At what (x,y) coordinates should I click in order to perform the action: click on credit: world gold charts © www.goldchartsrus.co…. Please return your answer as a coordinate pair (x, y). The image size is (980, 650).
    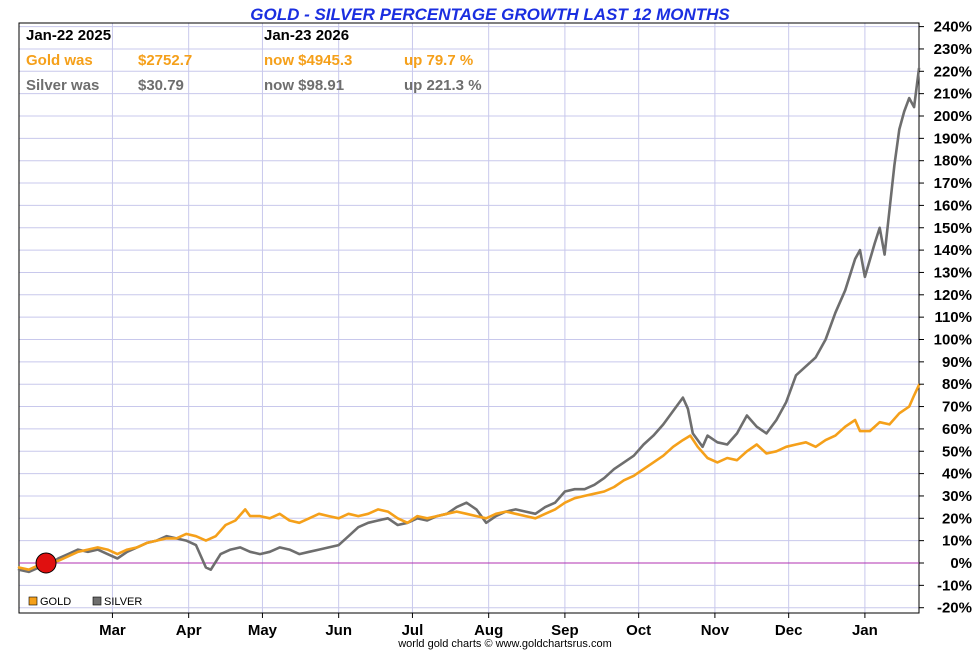
    Looking at the image, I should click on (504, 644).